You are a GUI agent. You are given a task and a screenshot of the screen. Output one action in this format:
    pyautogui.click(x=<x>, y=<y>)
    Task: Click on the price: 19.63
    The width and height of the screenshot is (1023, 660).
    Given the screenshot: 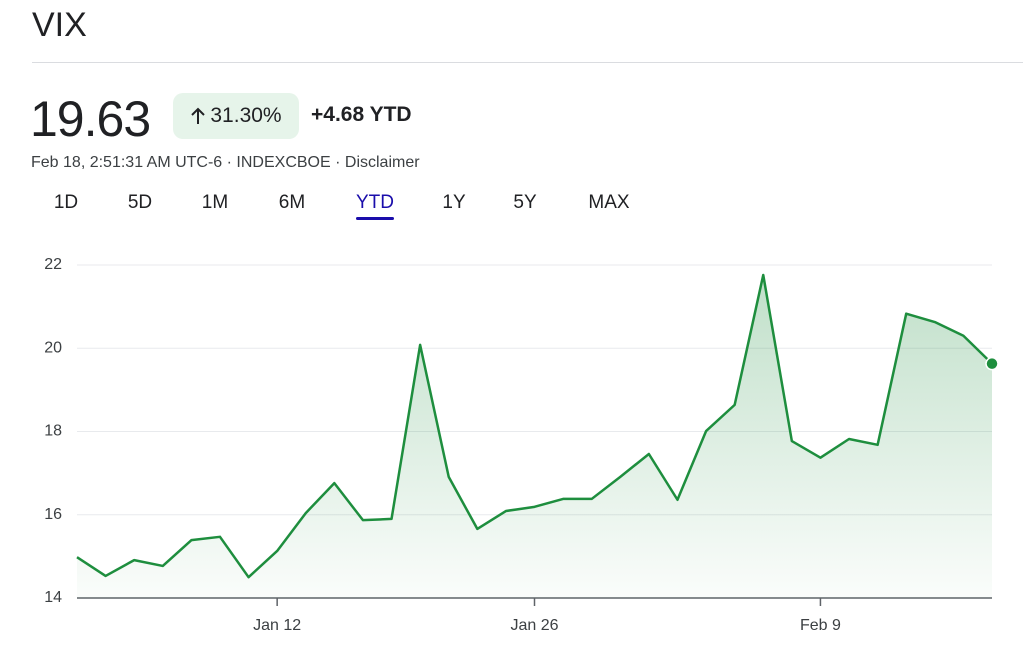 What is the action you would take?
    pyautogui.click(x=90, y=119)
    